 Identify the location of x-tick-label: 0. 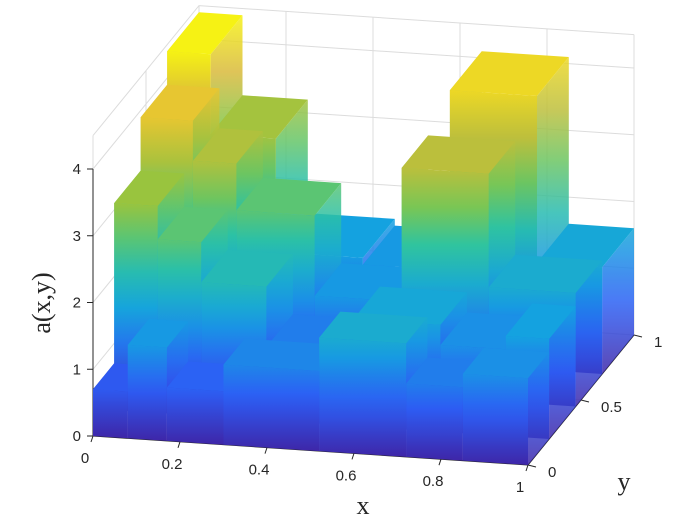
(85, 458).